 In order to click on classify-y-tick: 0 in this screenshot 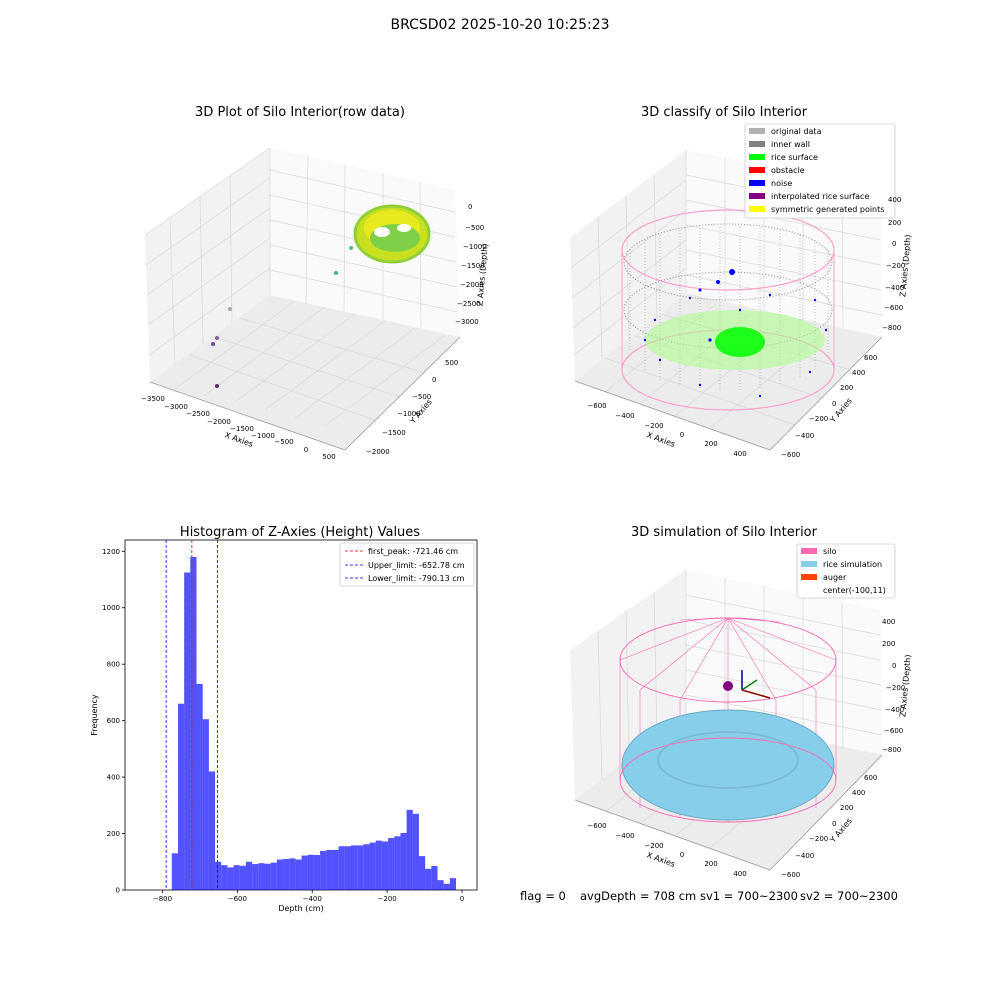, I will do `click(834, 404)`.